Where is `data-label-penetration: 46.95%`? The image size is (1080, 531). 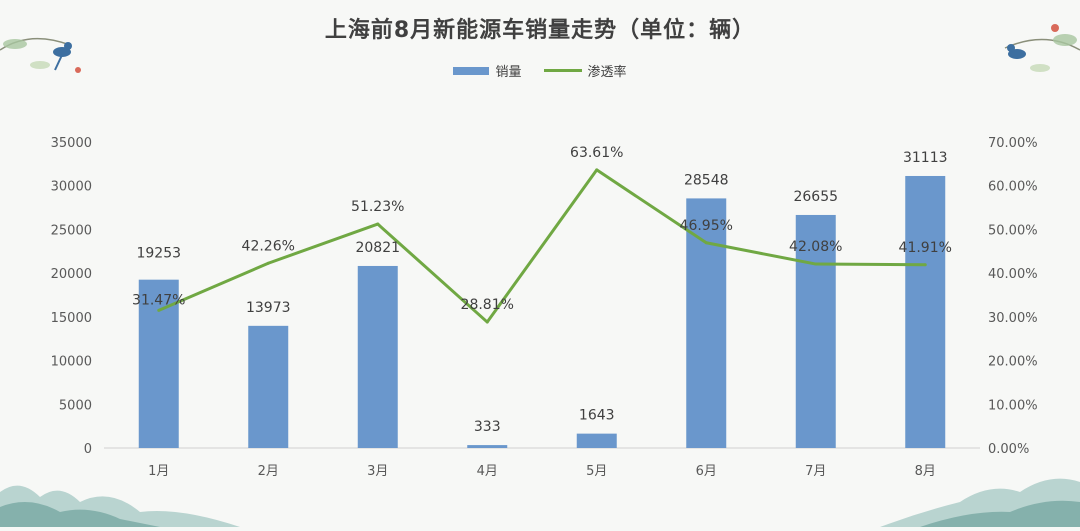
data-label-penetration: 46.95% is located at coordinates (706, 226).